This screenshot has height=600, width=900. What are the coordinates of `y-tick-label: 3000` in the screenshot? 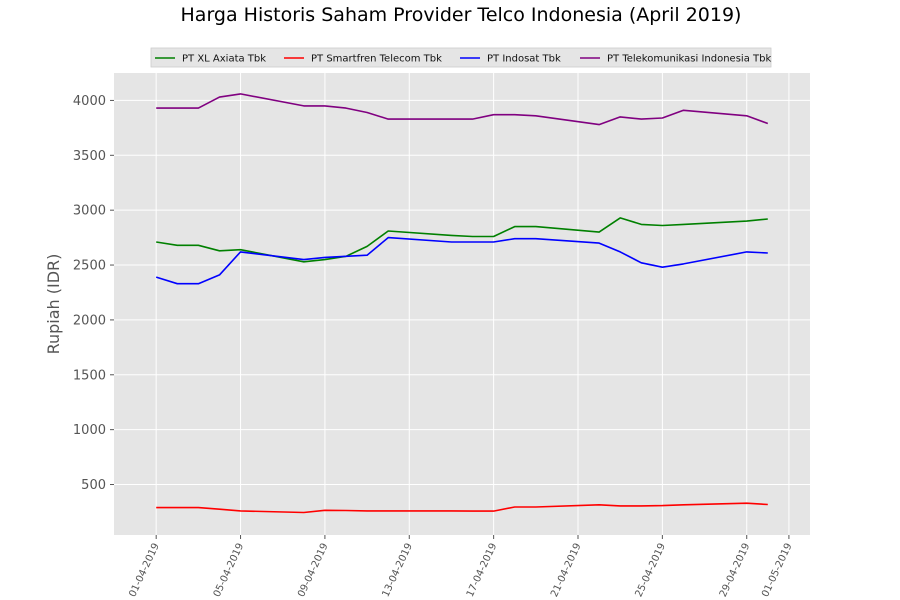 It's located at (89, 211).